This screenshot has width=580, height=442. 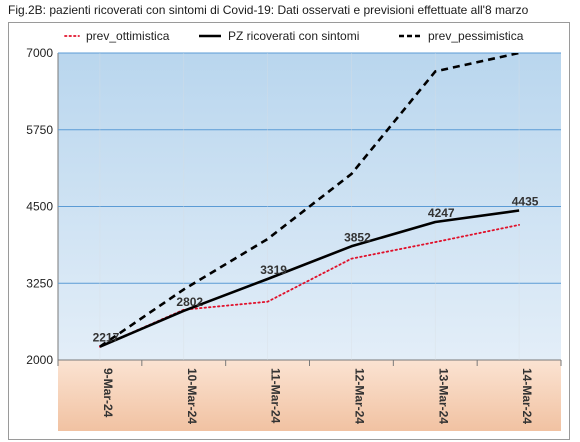 What do you see at coordinates (108, 393) in the screenshot?
I see `x-tick-label: 9-Mar-24` at bounding box center [108, 393].